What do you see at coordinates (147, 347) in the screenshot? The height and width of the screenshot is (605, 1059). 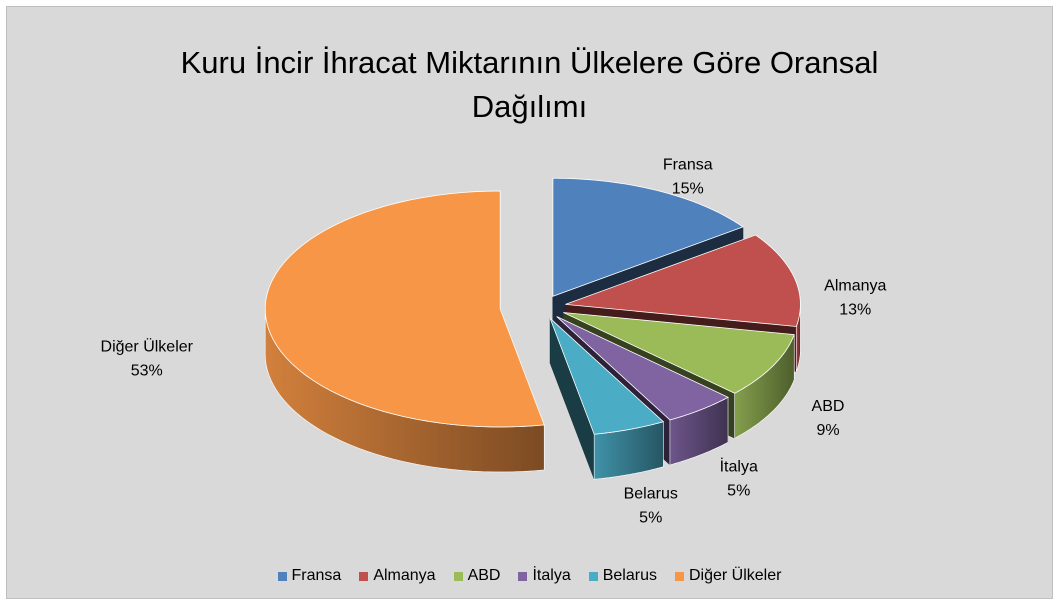 I see `label-category: Diğer Ülkeler` at bounding box center [147, 347].